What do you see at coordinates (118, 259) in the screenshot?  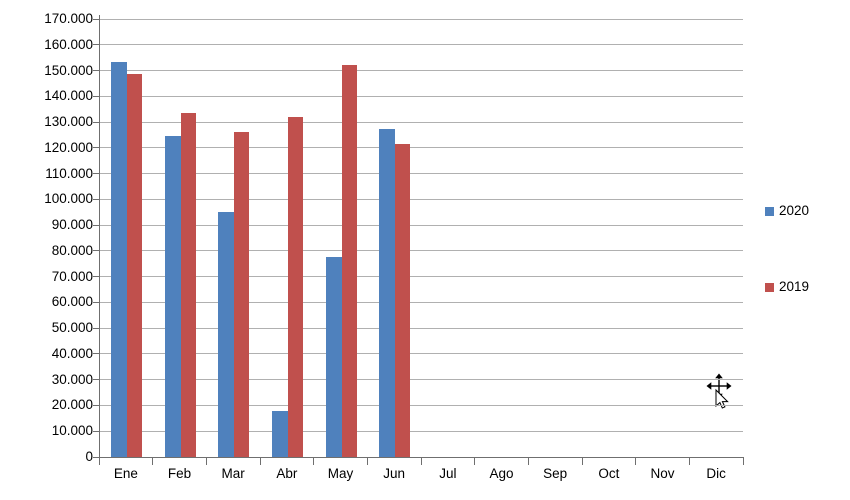 I see `bar-2020-ene` at bounding box center [118, 259].